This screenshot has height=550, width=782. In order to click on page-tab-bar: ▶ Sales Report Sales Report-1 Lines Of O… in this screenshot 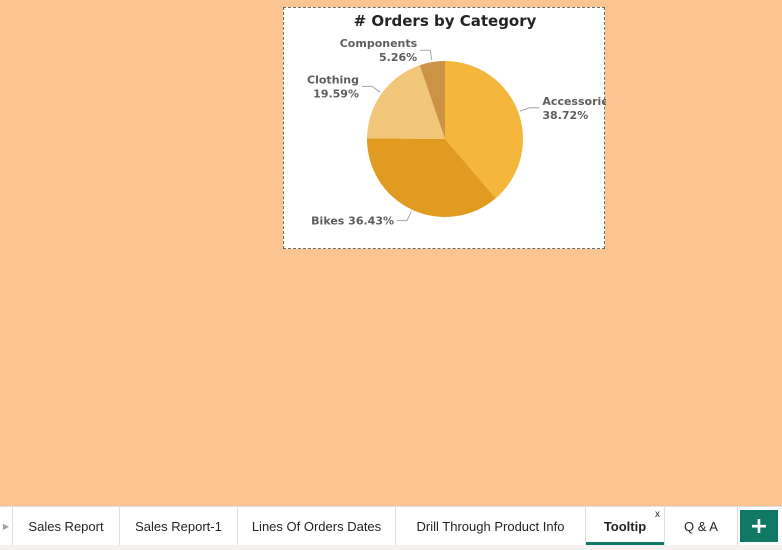, I will do `click(391, 528)`.